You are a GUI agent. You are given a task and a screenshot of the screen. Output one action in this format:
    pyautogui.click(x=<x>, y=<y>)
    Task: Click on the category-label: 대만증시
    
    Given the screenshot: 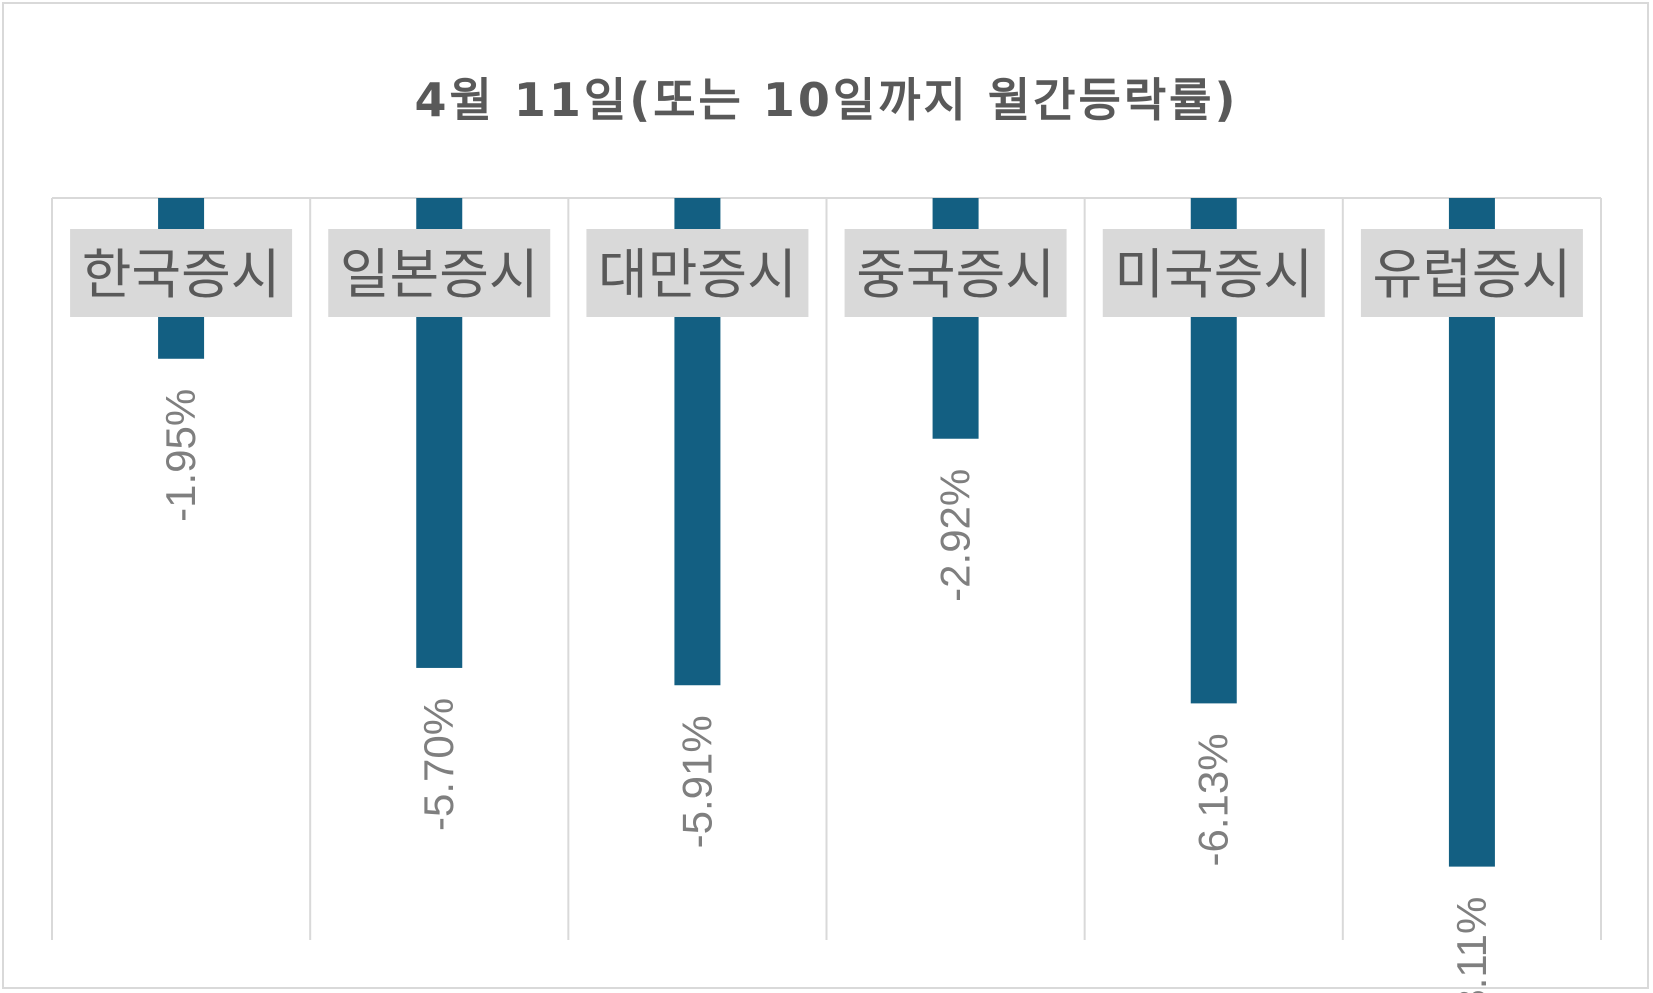 What is the action you would take?
    pyautogui.click(x=697, y=274)
    